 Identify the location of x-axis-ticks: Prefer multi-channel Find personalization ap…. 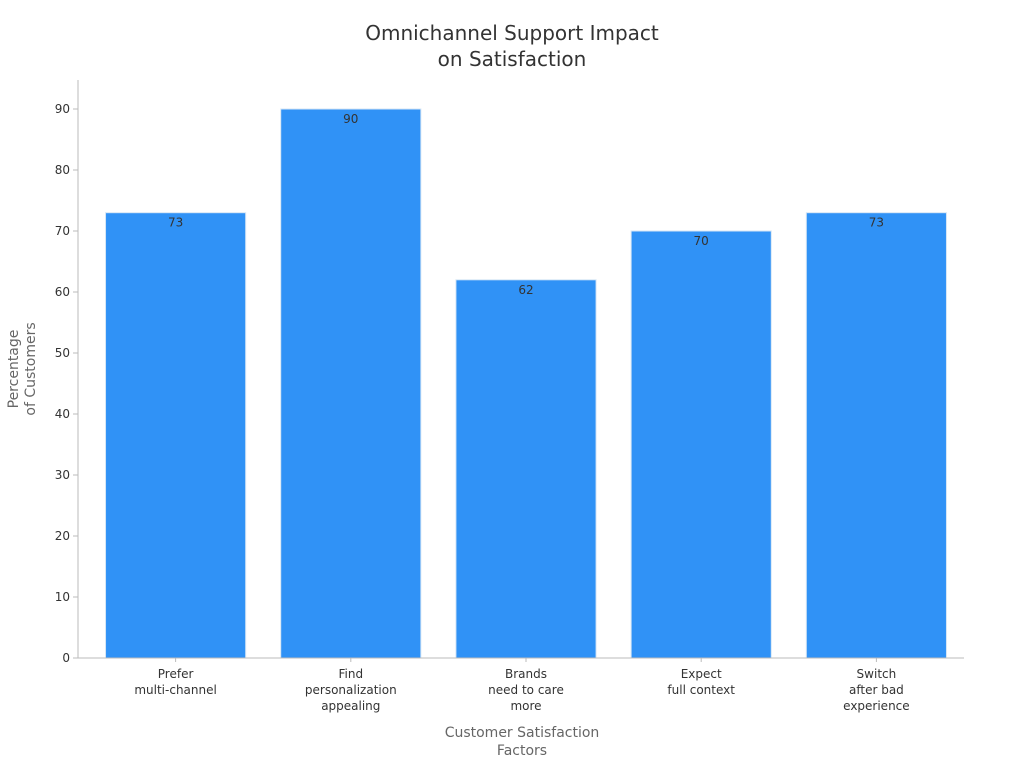
(522, 685).